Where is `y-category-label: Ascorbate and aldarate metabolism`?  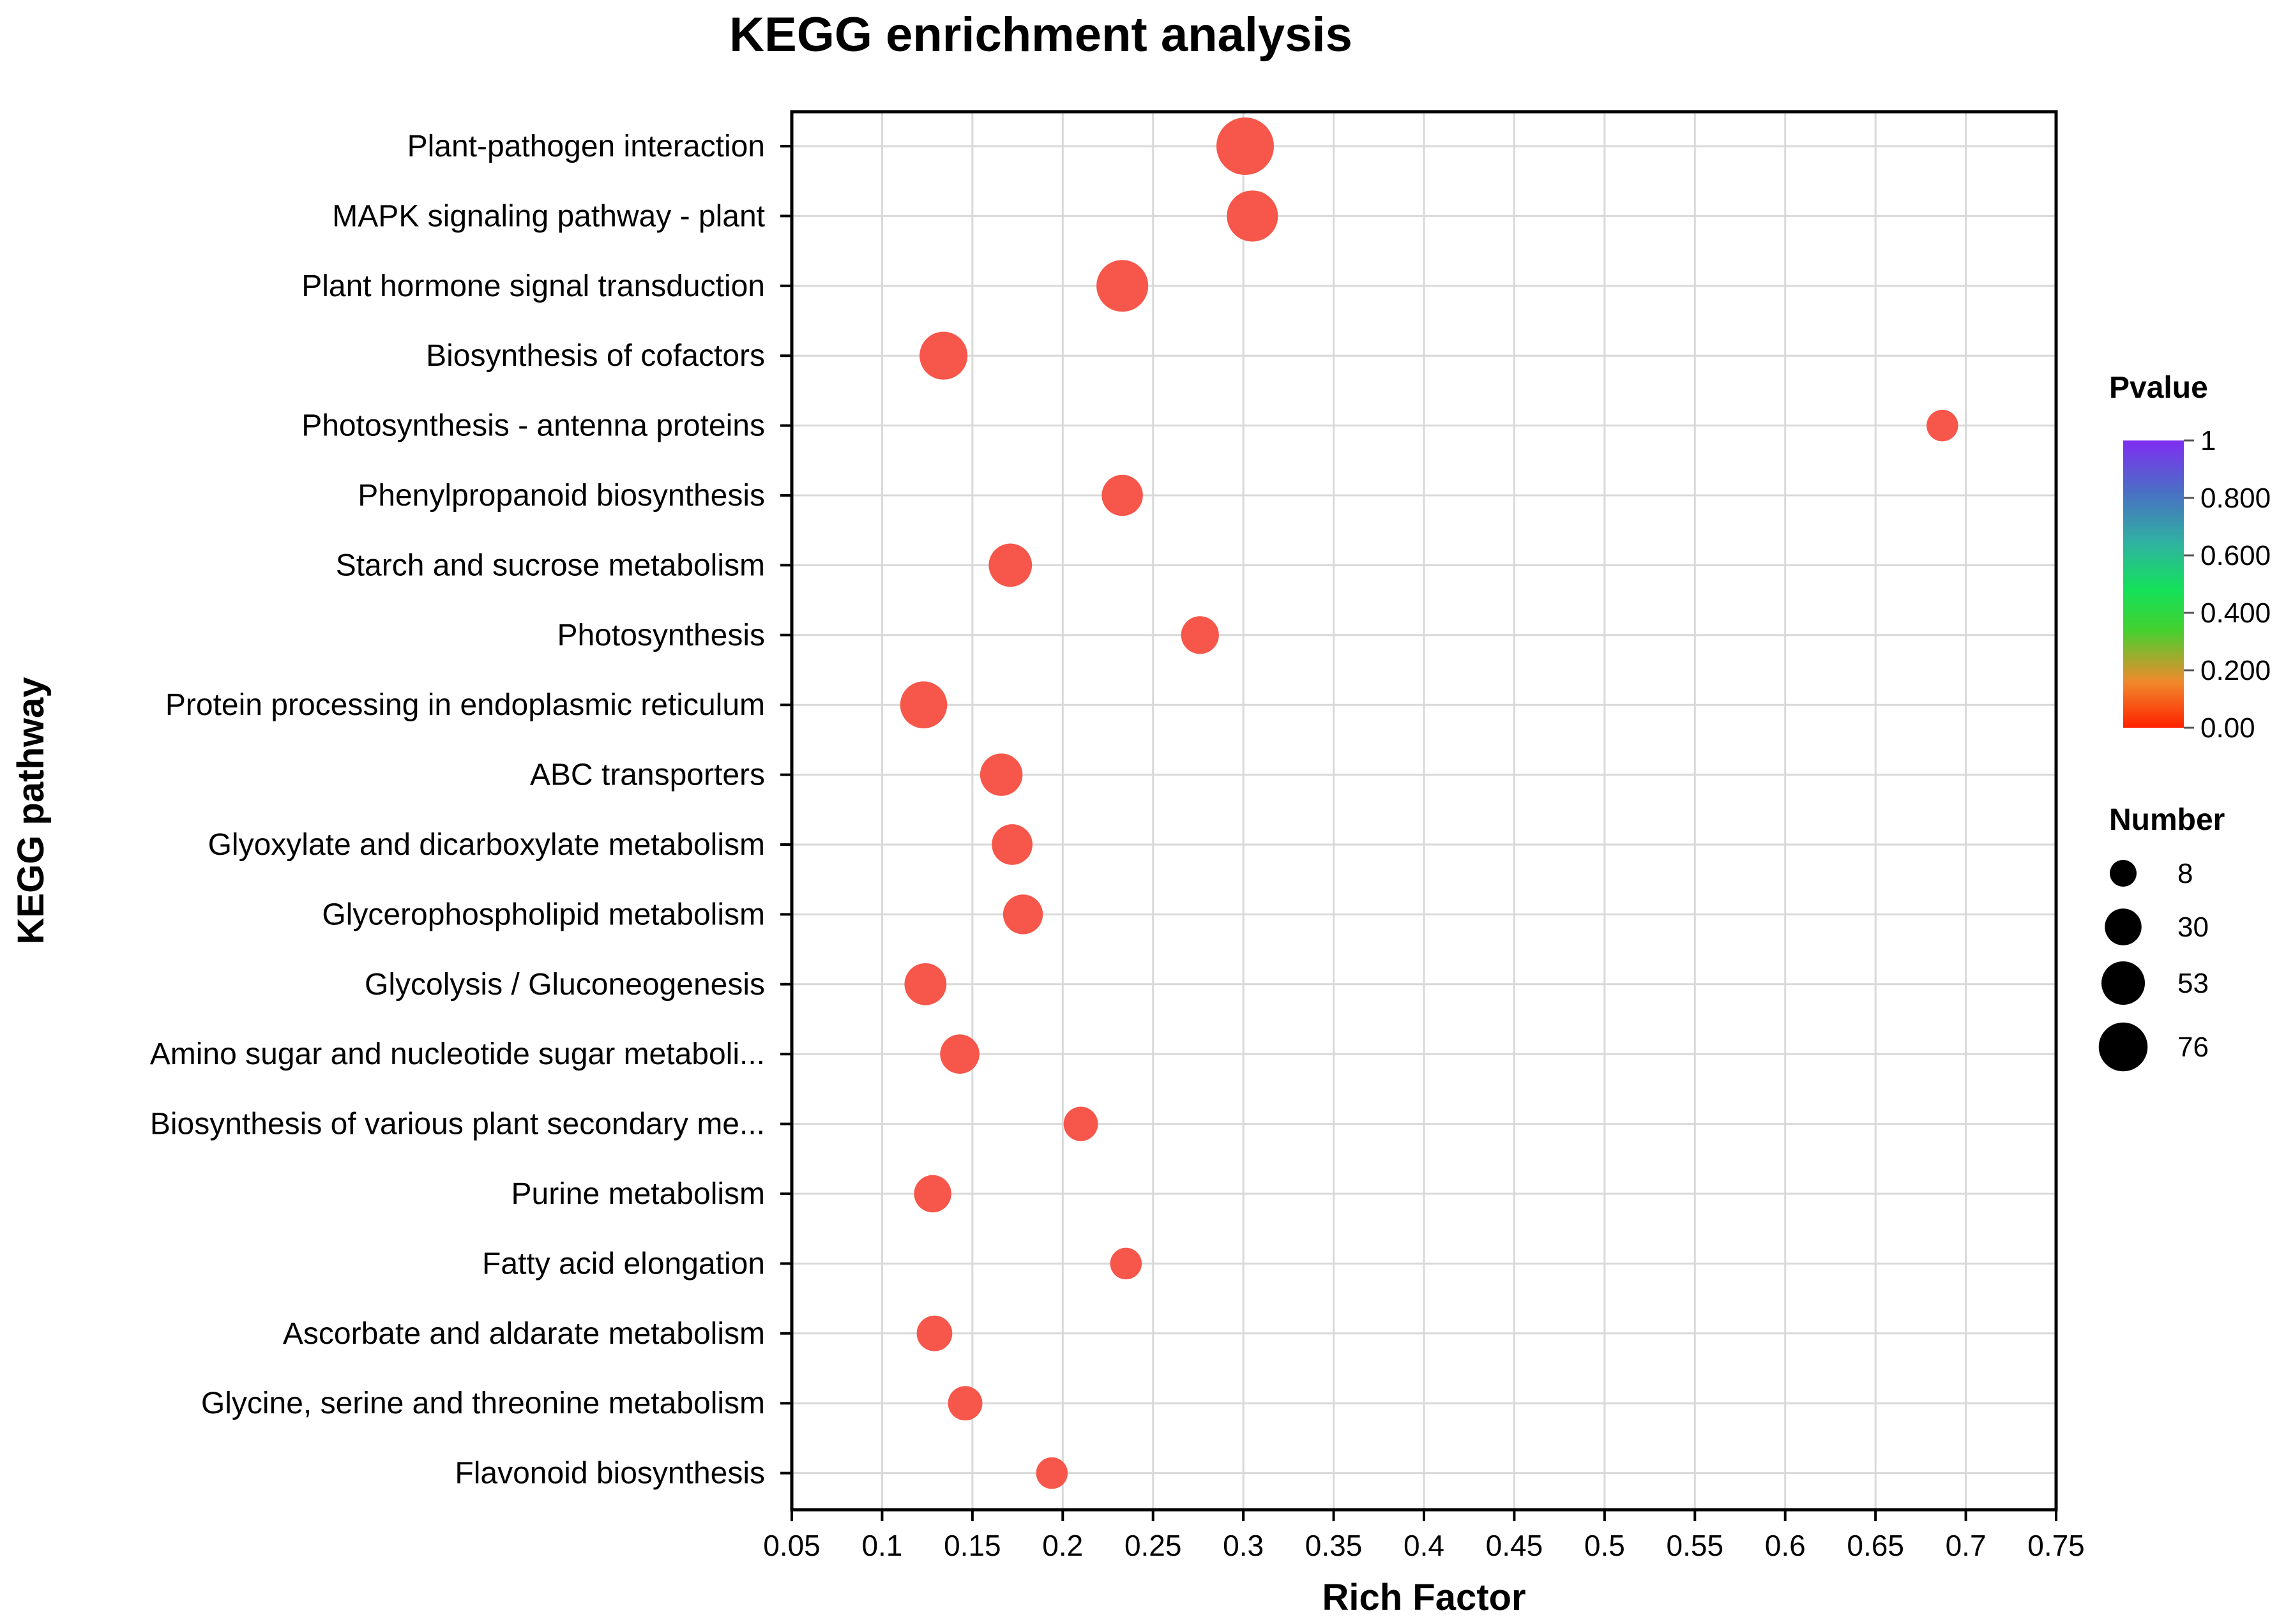 y-category-label: Ascorbate and aldarate metabolism is located at coordinates (524, 1334).